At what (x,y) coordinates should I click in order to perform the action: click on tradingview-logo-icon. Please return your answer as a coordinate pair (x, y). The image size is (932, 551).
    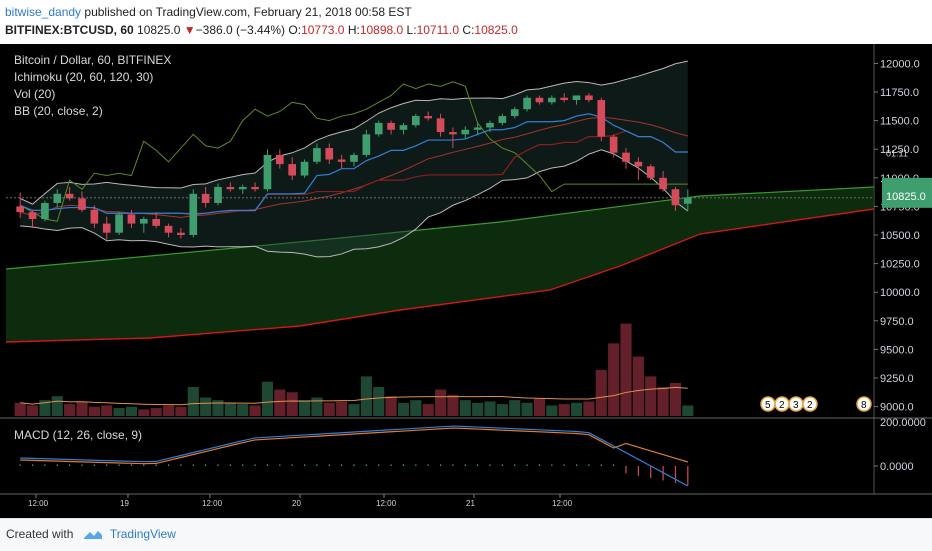
    Looking at the image, I should click on (92, 534).